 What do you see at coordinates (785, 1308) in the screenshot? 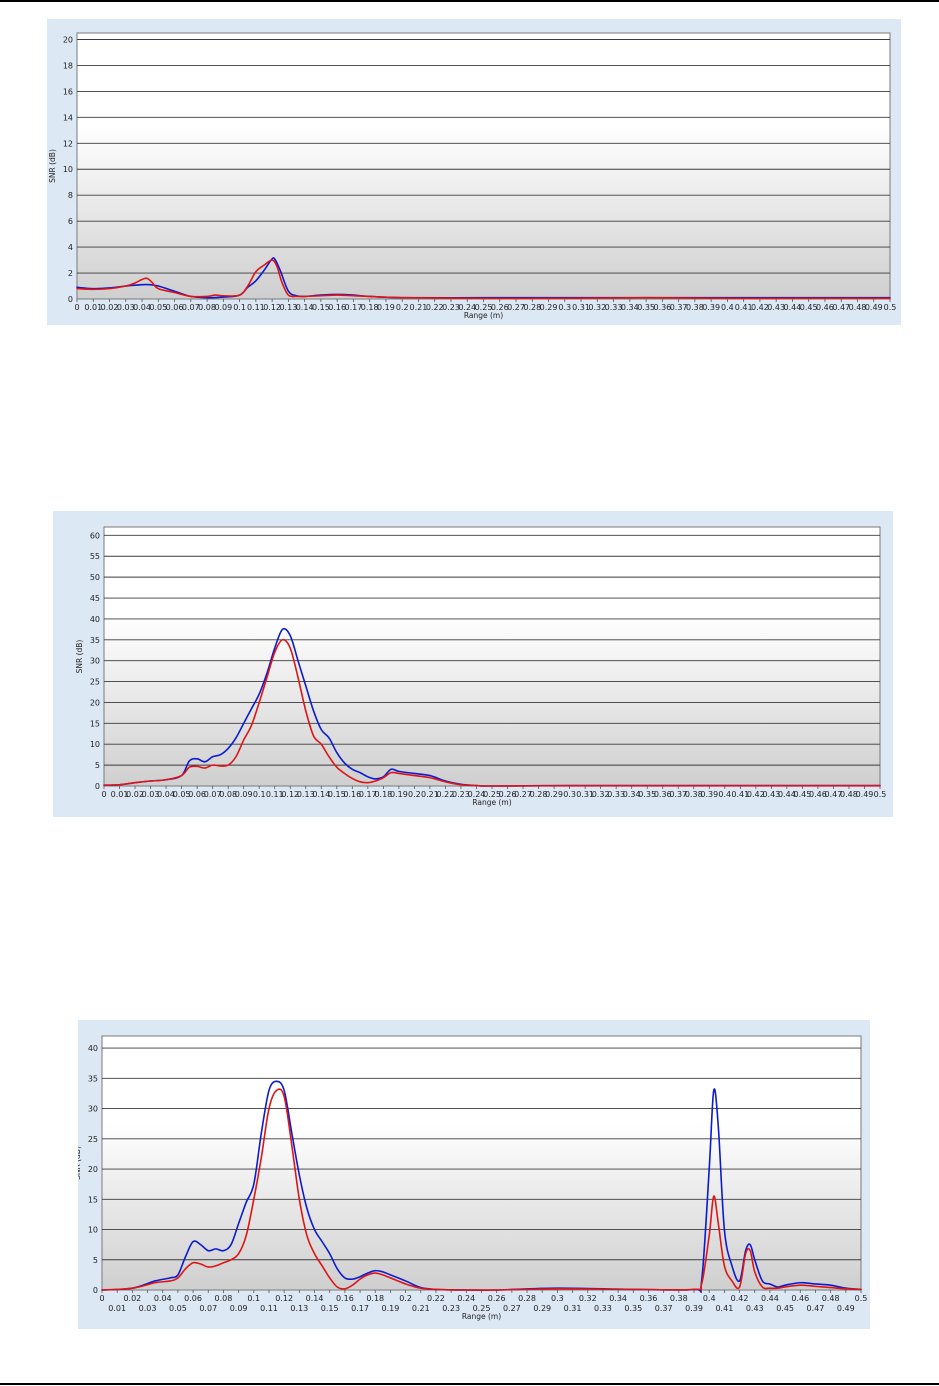
I see `x-tick-label: 0.45` at bounding box center [785, 1308].